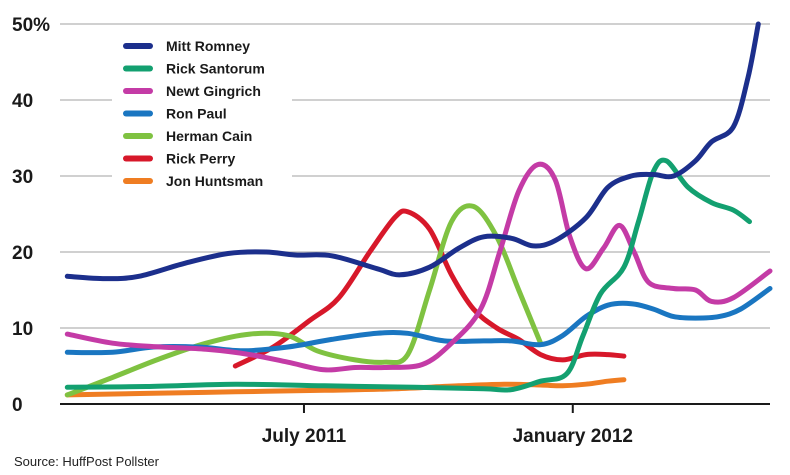  Describe the element at coordinates (22, 253) in the screenshot. I see `y-tick-label: 20` at that location.